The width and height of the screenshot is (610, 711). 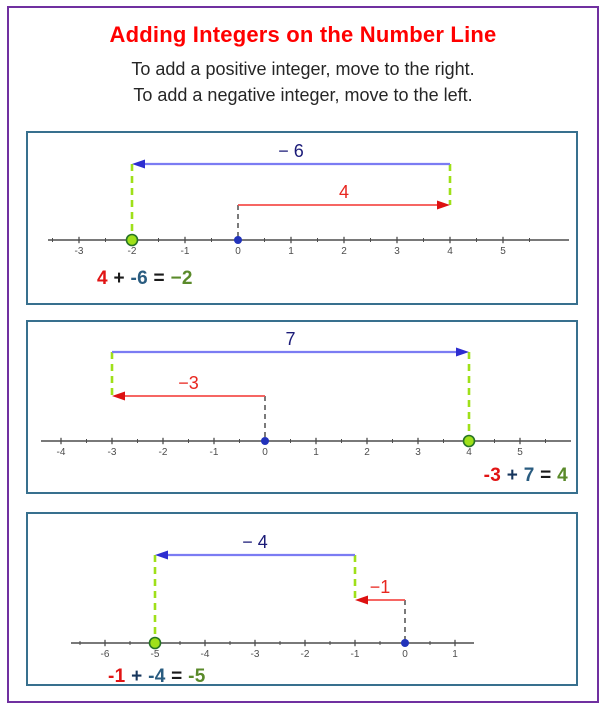 I want to click on equation-part: -5, so click(x=197, y=676).